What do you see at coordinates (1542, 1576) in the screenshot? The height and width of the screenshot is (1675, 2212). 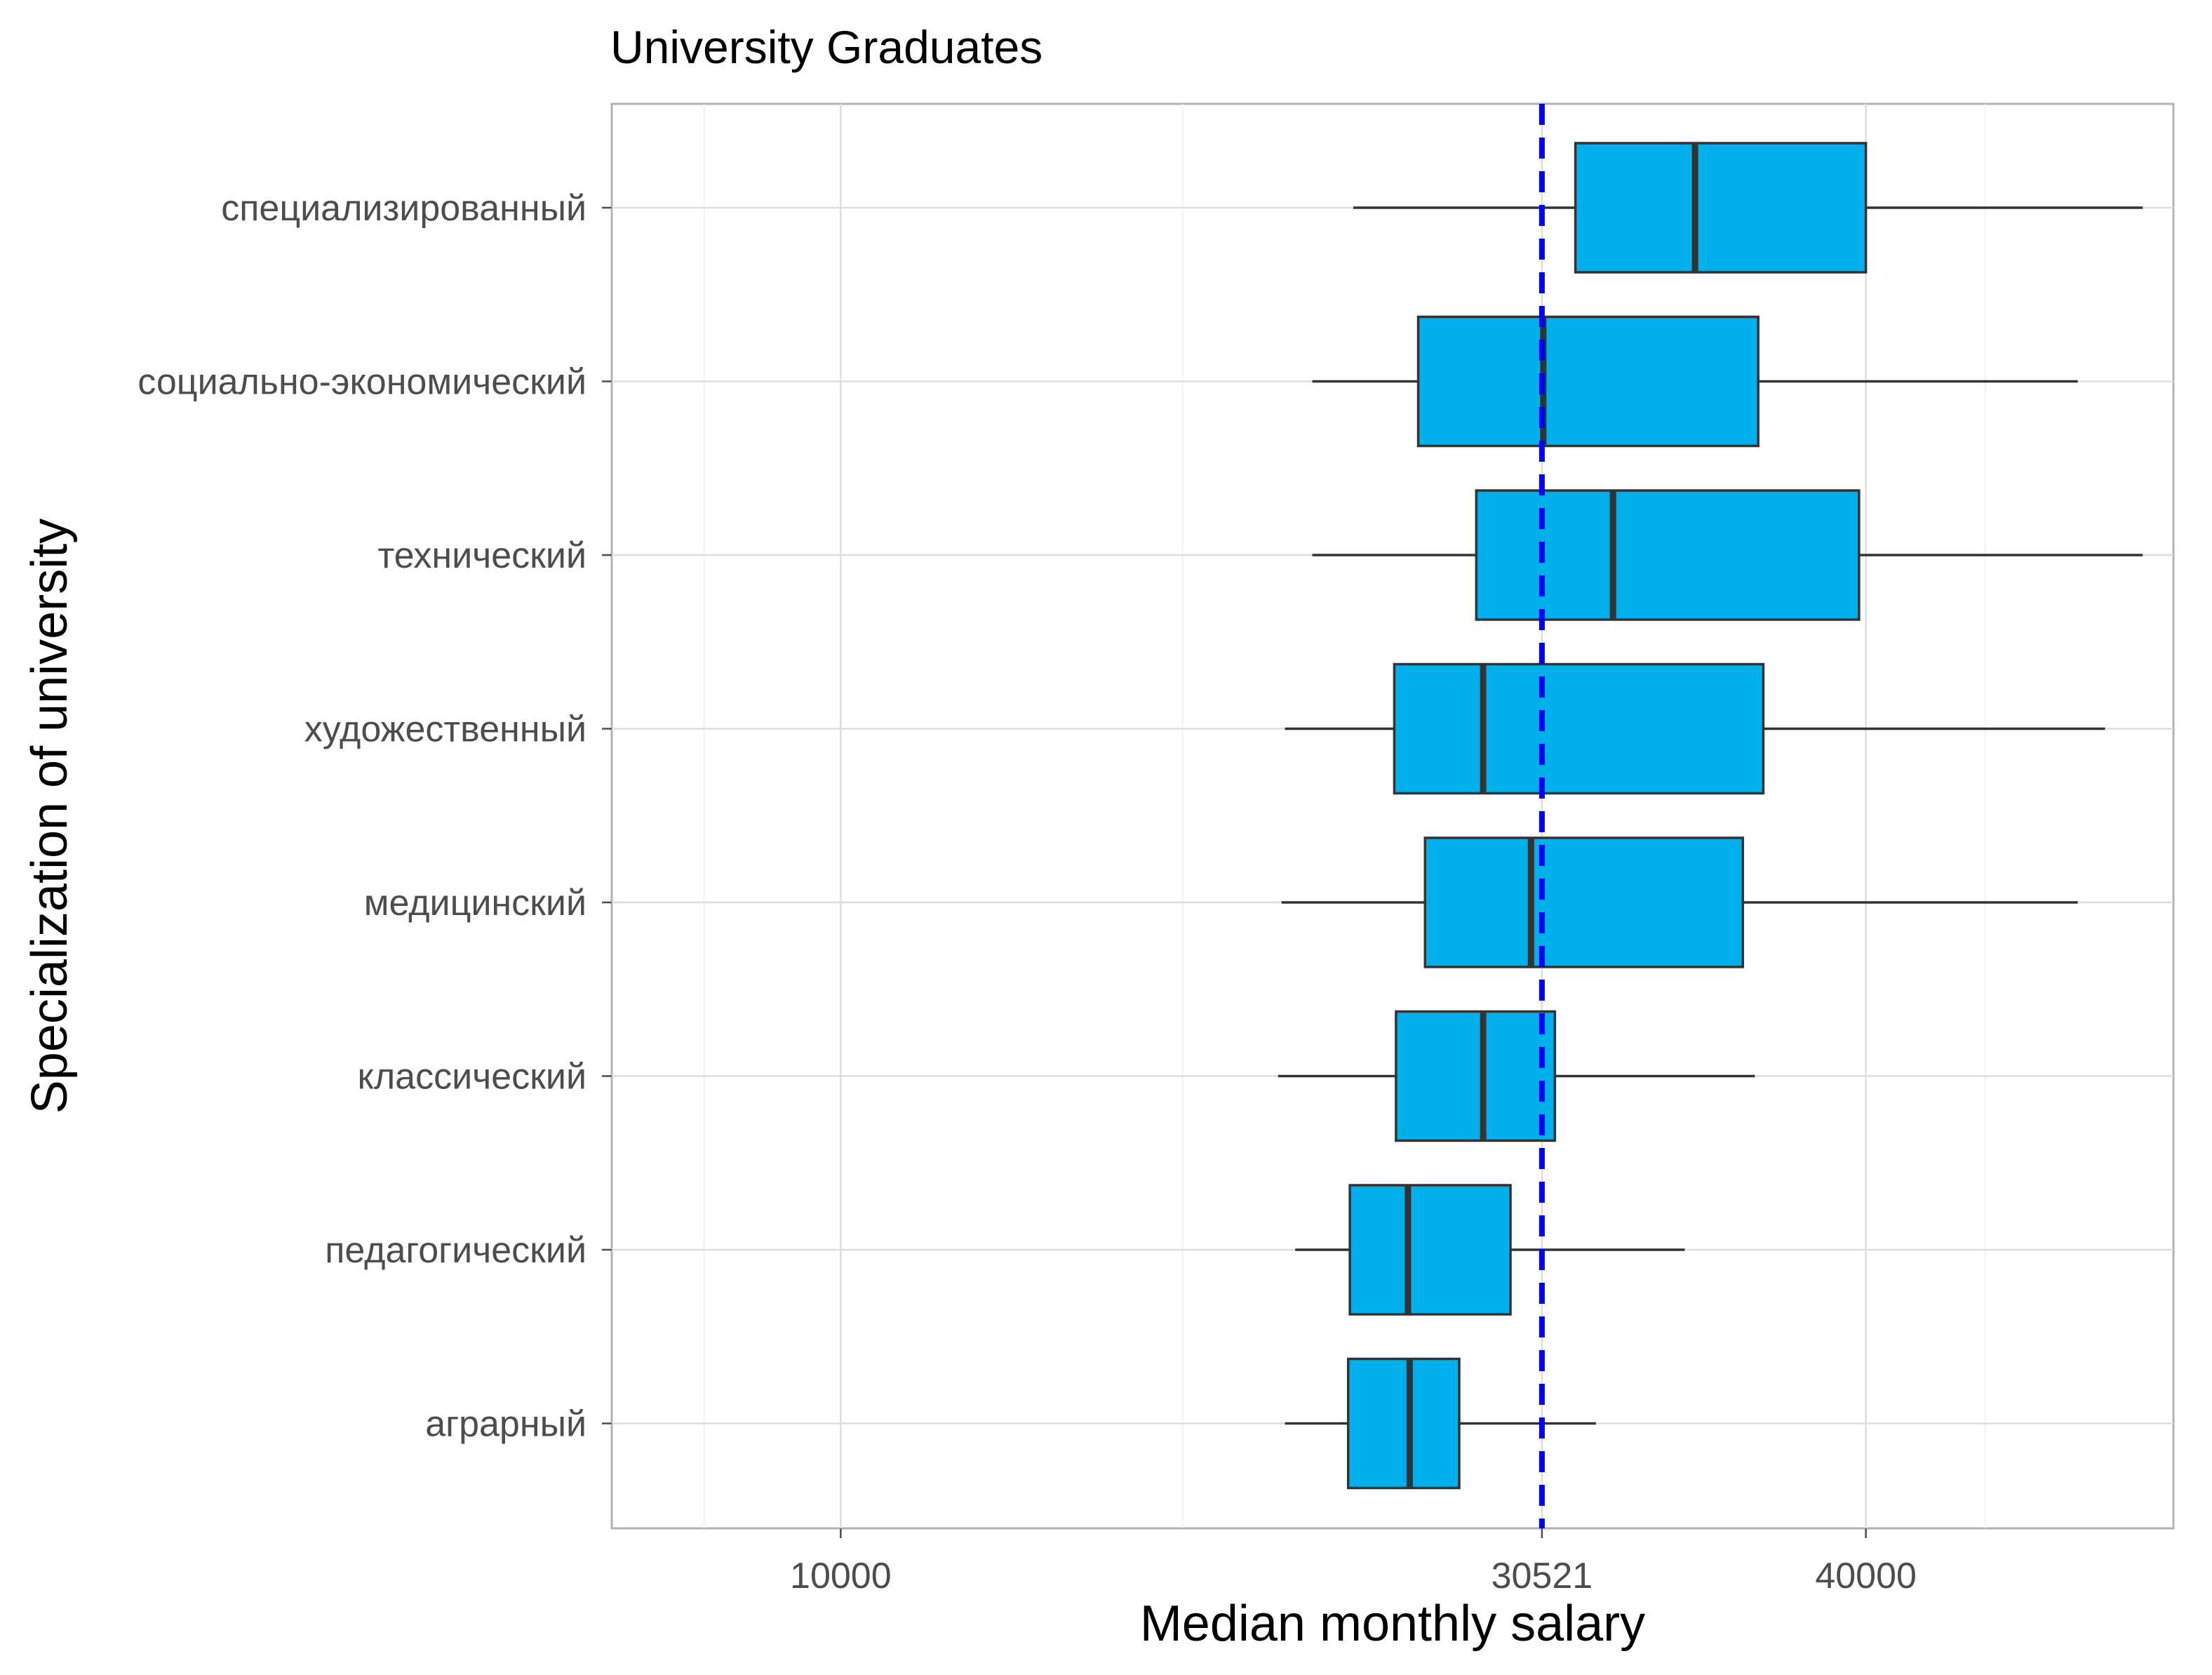 I see `x-tick-label: 30521` at bounding box center [1542, 1576].